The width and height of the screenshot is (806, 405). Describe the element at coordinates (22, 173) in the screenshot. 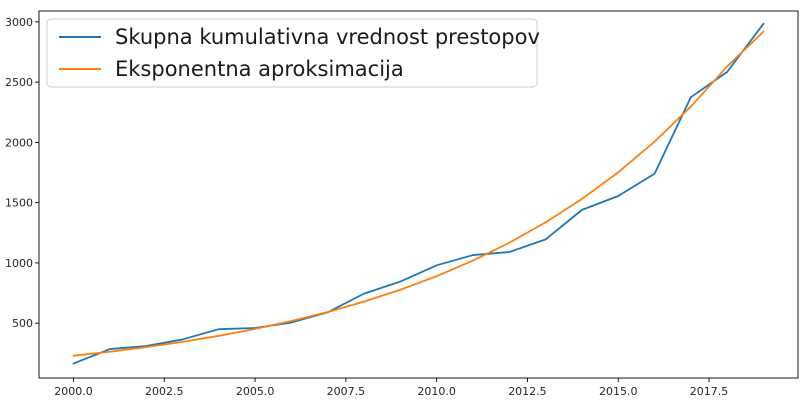

I see `y-axis: 500 1000 1500 2000 2500 3000` at that location.